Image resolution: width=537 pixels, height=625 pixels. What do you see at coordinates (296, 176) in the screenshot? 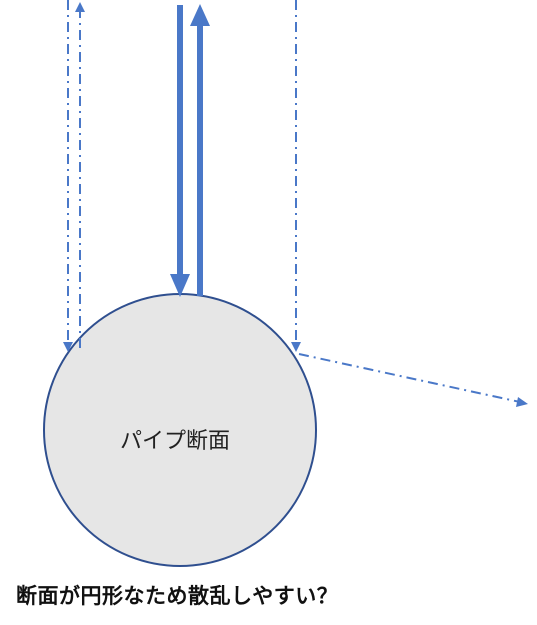
I see `right-edge-incident-ray` at bounding box center [296, 176].